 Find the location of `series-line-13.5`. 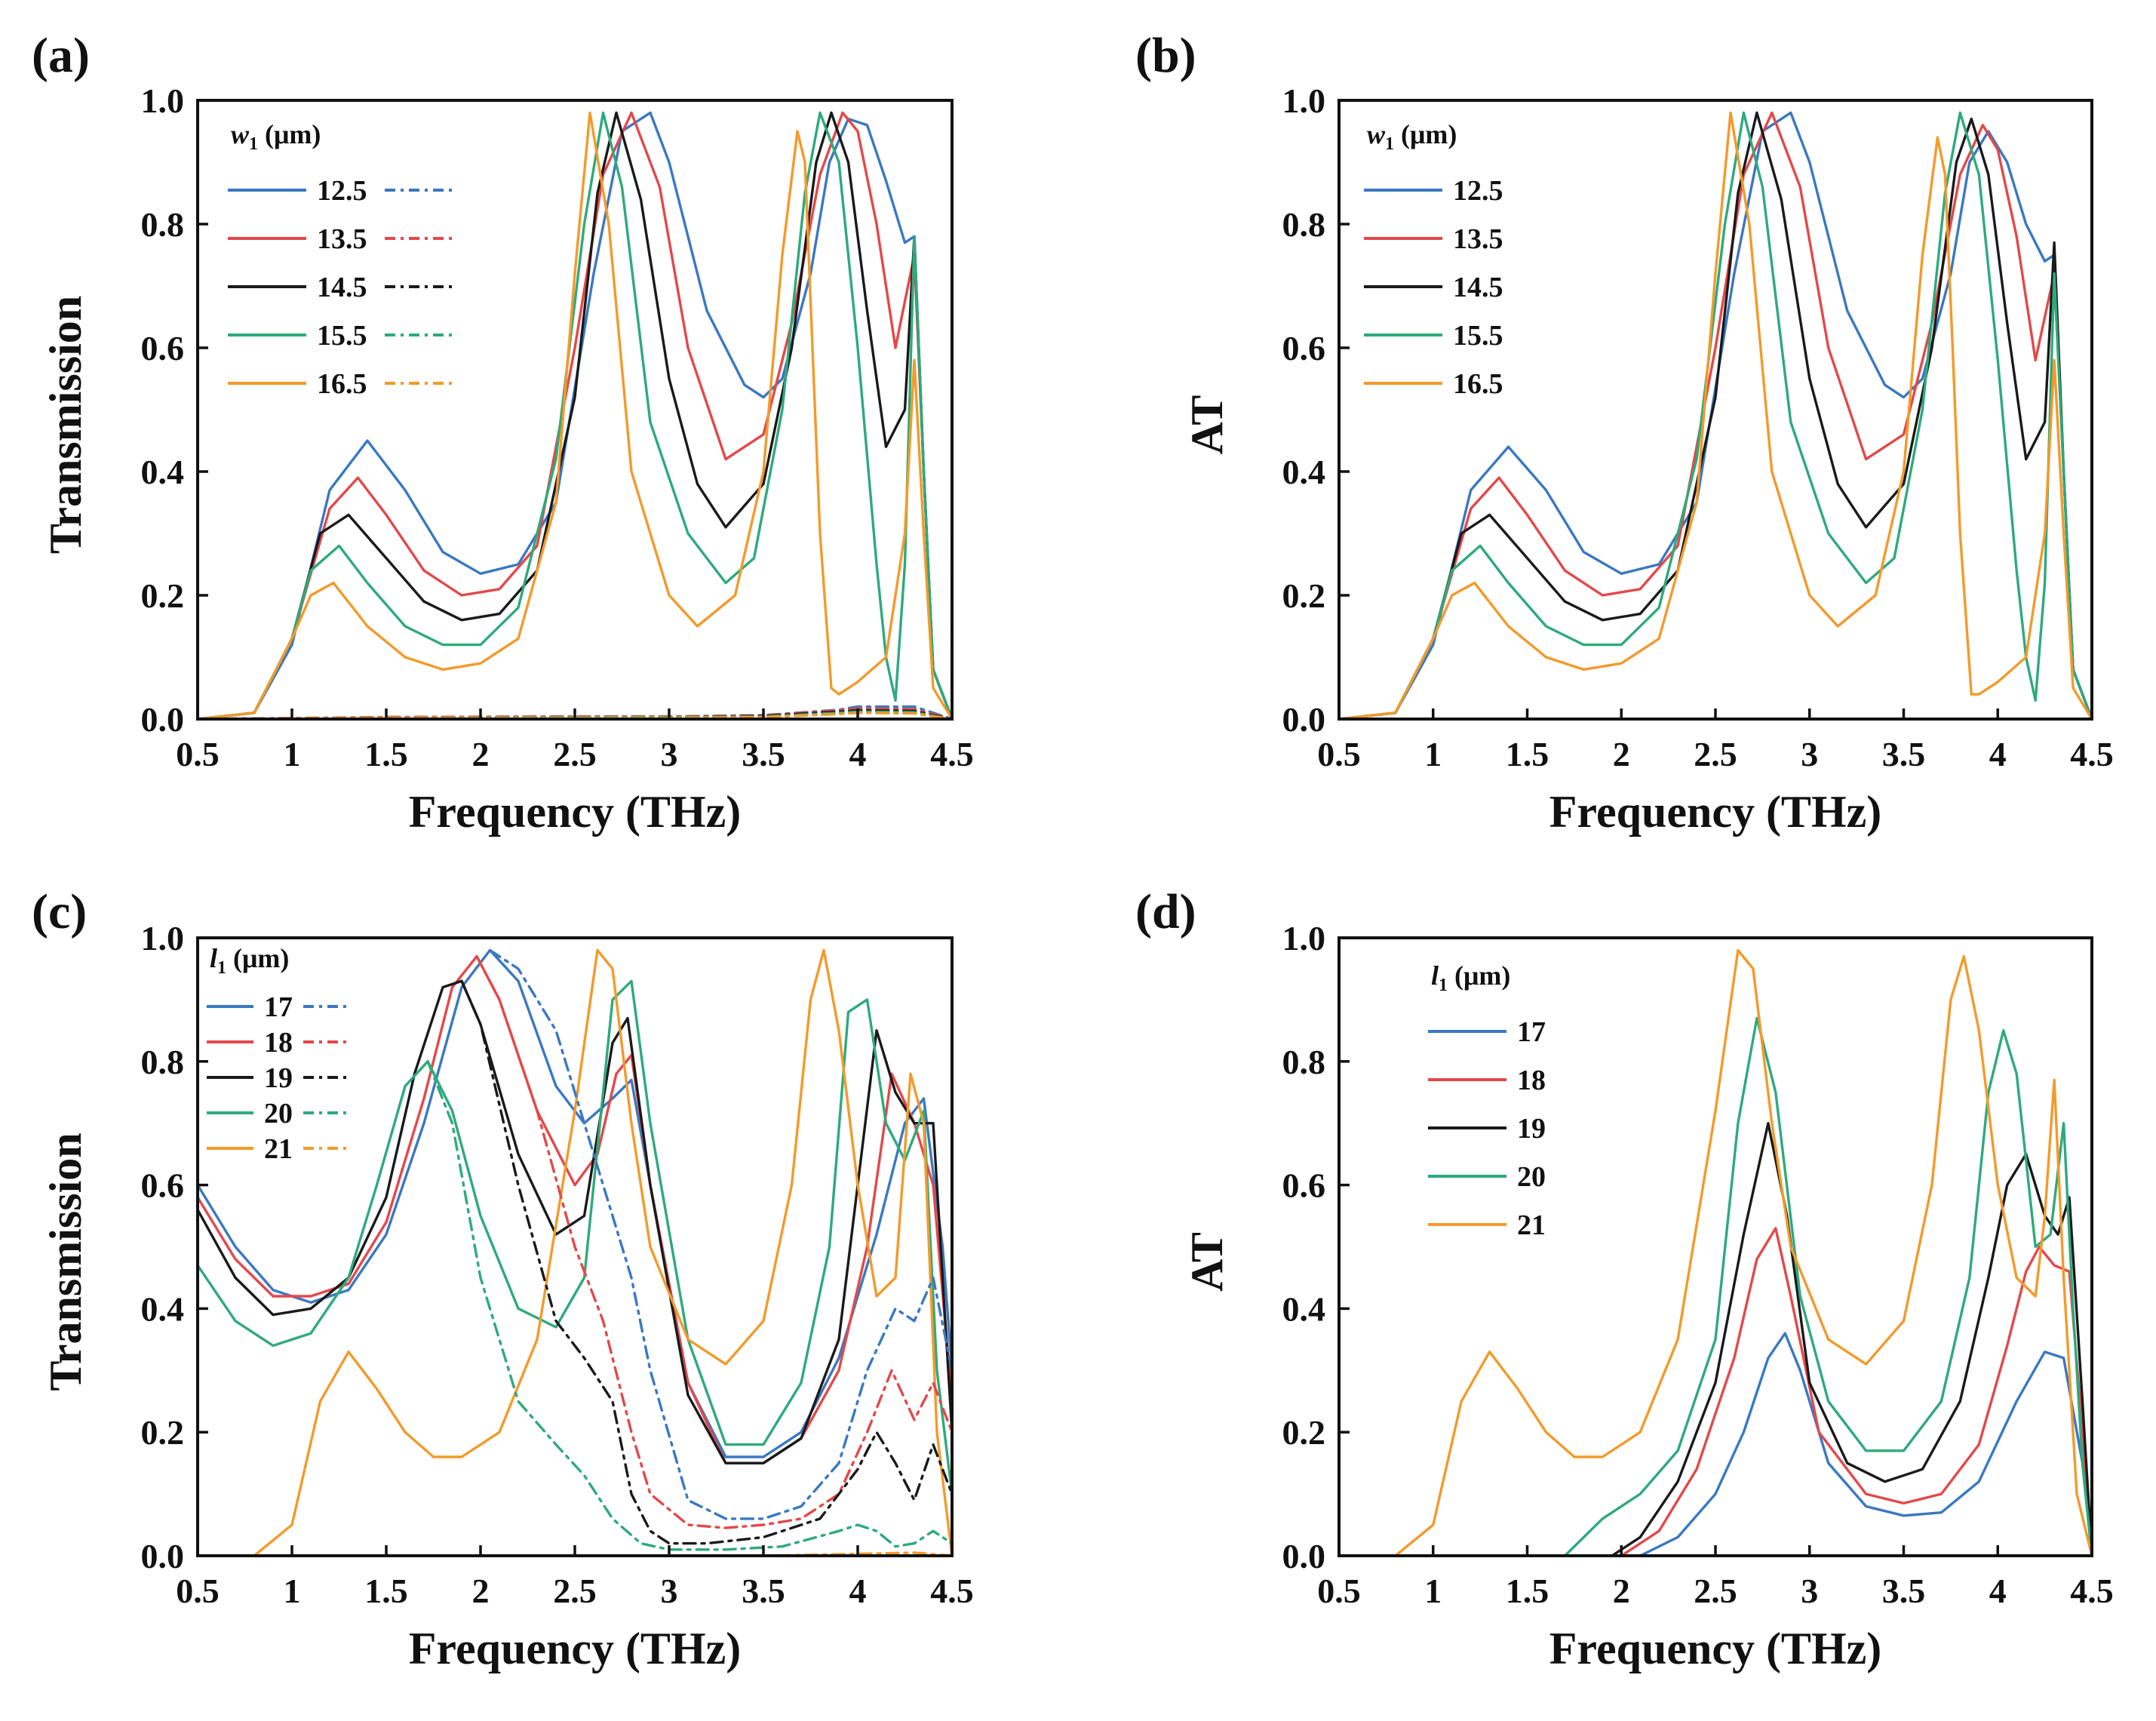

series-line-13.5 is located at coordinates (575, 415).